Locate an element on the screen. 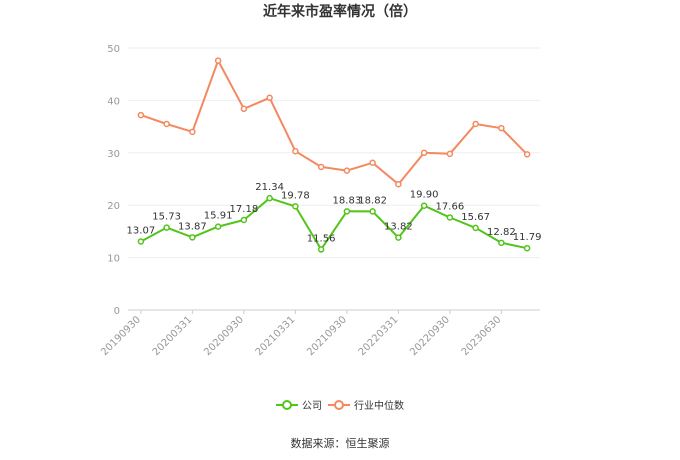 This screenshot has height=460, width=680. x-tick-label: 20220930 is located at coordinates (430, 336).